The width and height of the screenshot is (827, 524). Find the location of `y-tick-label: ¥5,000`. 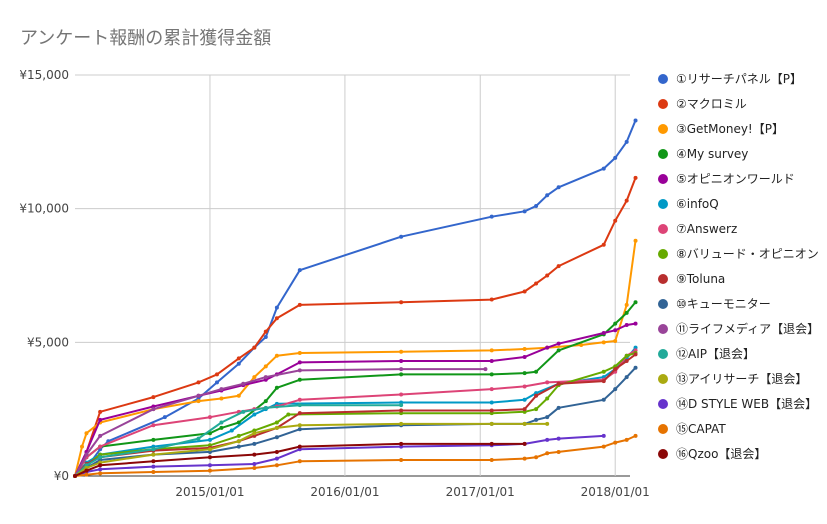

y-tick-label: ¥5,000 is located at coordinates (48, 342).